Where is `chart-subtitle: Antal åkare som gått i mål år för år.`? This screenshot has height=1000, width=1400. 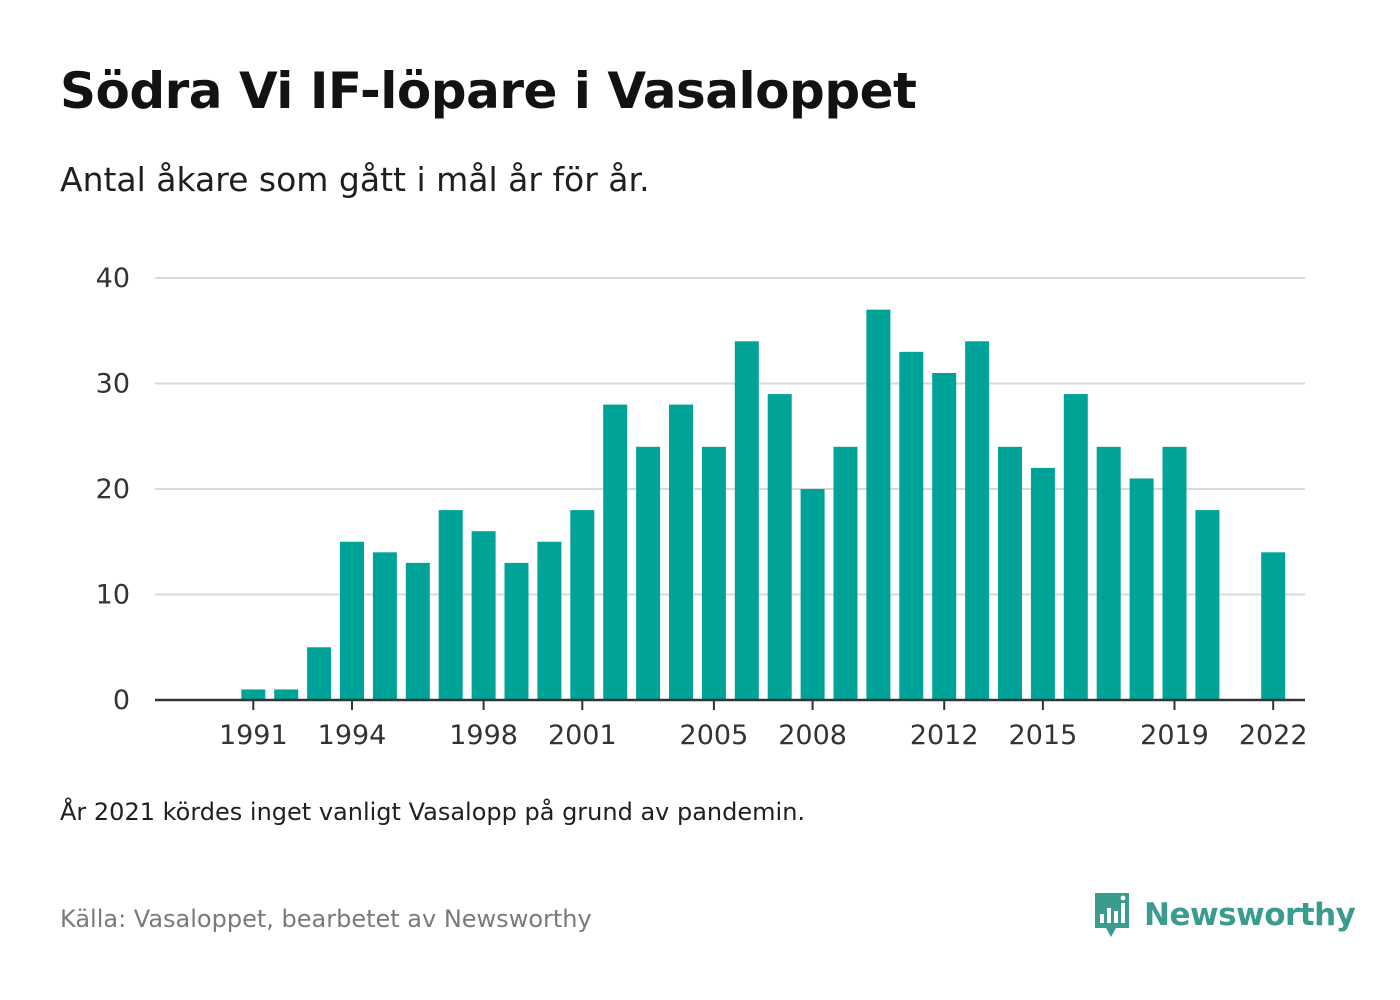
chart-subtitle: Antal åkare som gått i mål år för år. is located at coordinates (355, 179).